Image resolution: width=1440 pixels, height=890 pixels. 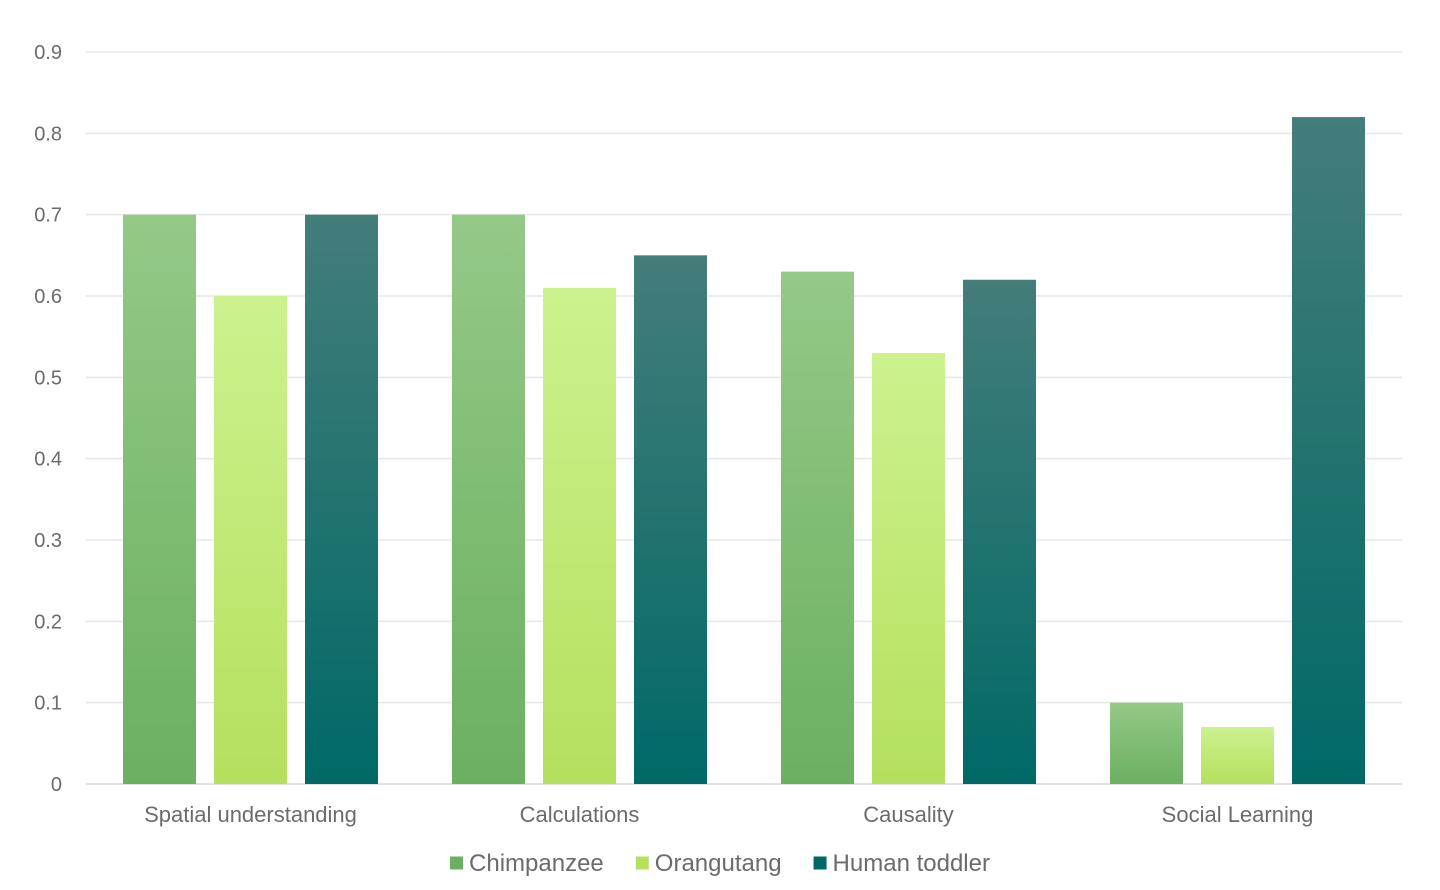 What do you see at coordinates (48, 134) in the screenshot?
I see `y-tick-label: 0.8` at bounding box center [48, 134].